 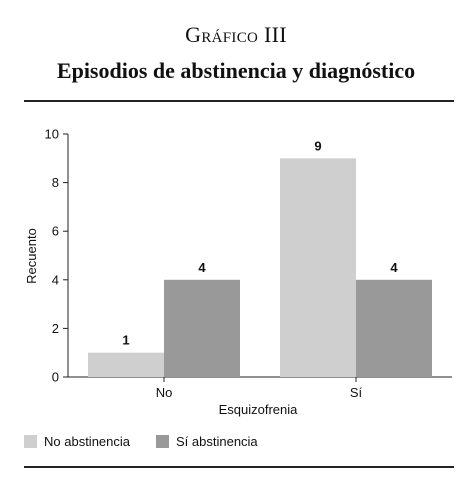 I want to click on data-label: 1, so click(x=125, y=340).